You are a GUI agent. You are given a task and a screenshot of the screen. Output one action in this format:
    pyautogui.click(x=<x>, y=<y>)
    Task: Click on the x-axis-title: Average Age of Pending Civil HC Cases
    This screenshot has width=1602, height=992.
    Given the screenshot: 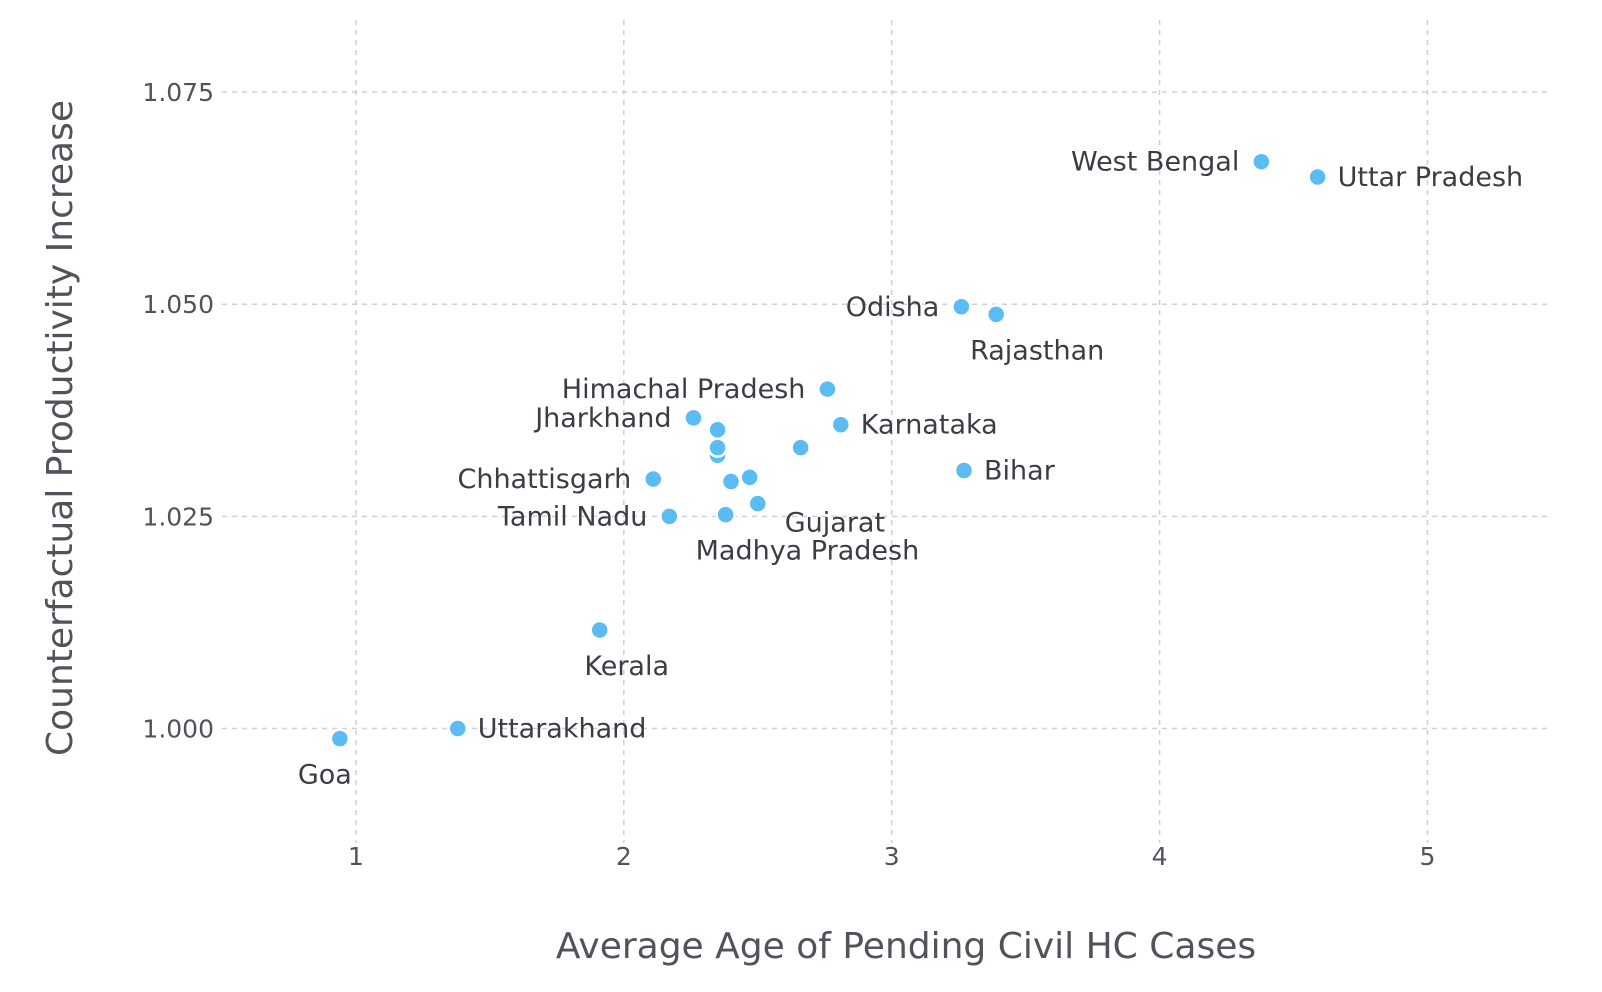 What is the action you would take?
    pyautogui.click(x=906, y=946)
    